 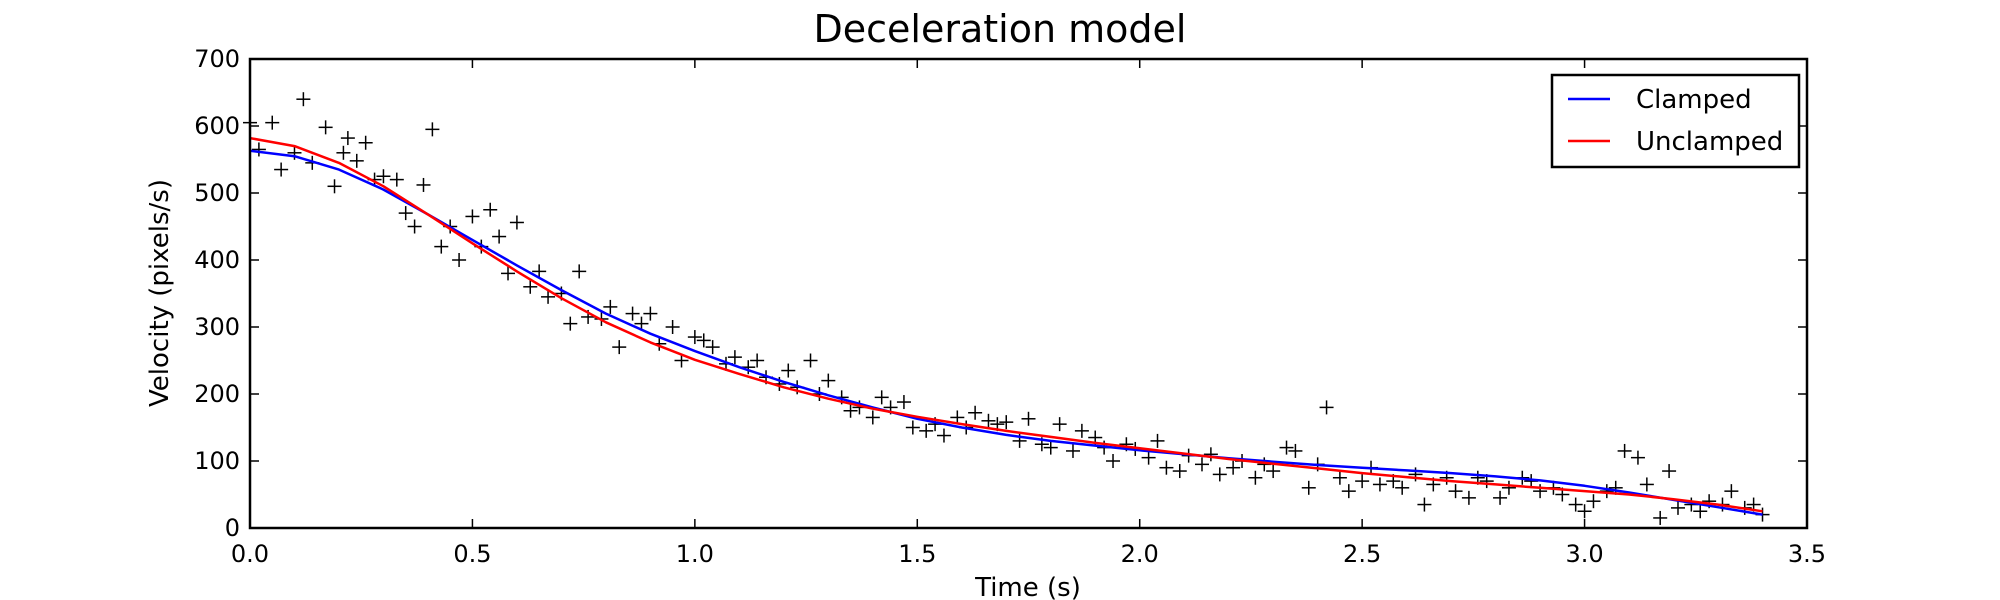 I want to click on x-tick-label: 0.0, so click(x=250, y=554).